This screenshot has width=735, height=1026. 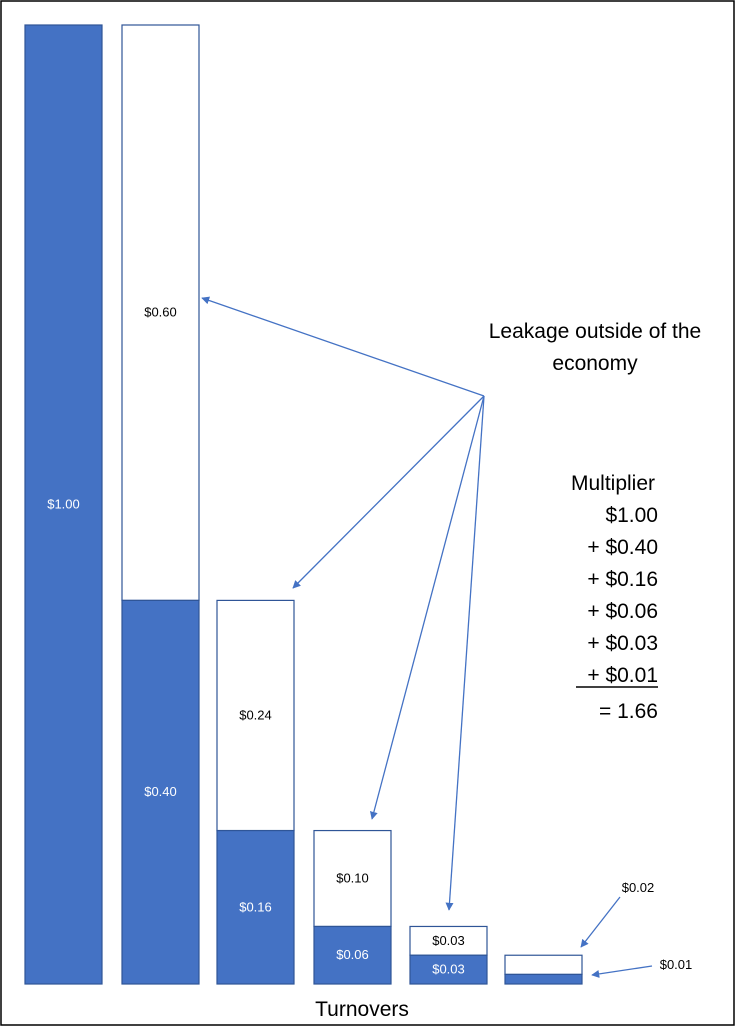 I want to click on label-retained-2: $0.40, so click(x=160, y=791).